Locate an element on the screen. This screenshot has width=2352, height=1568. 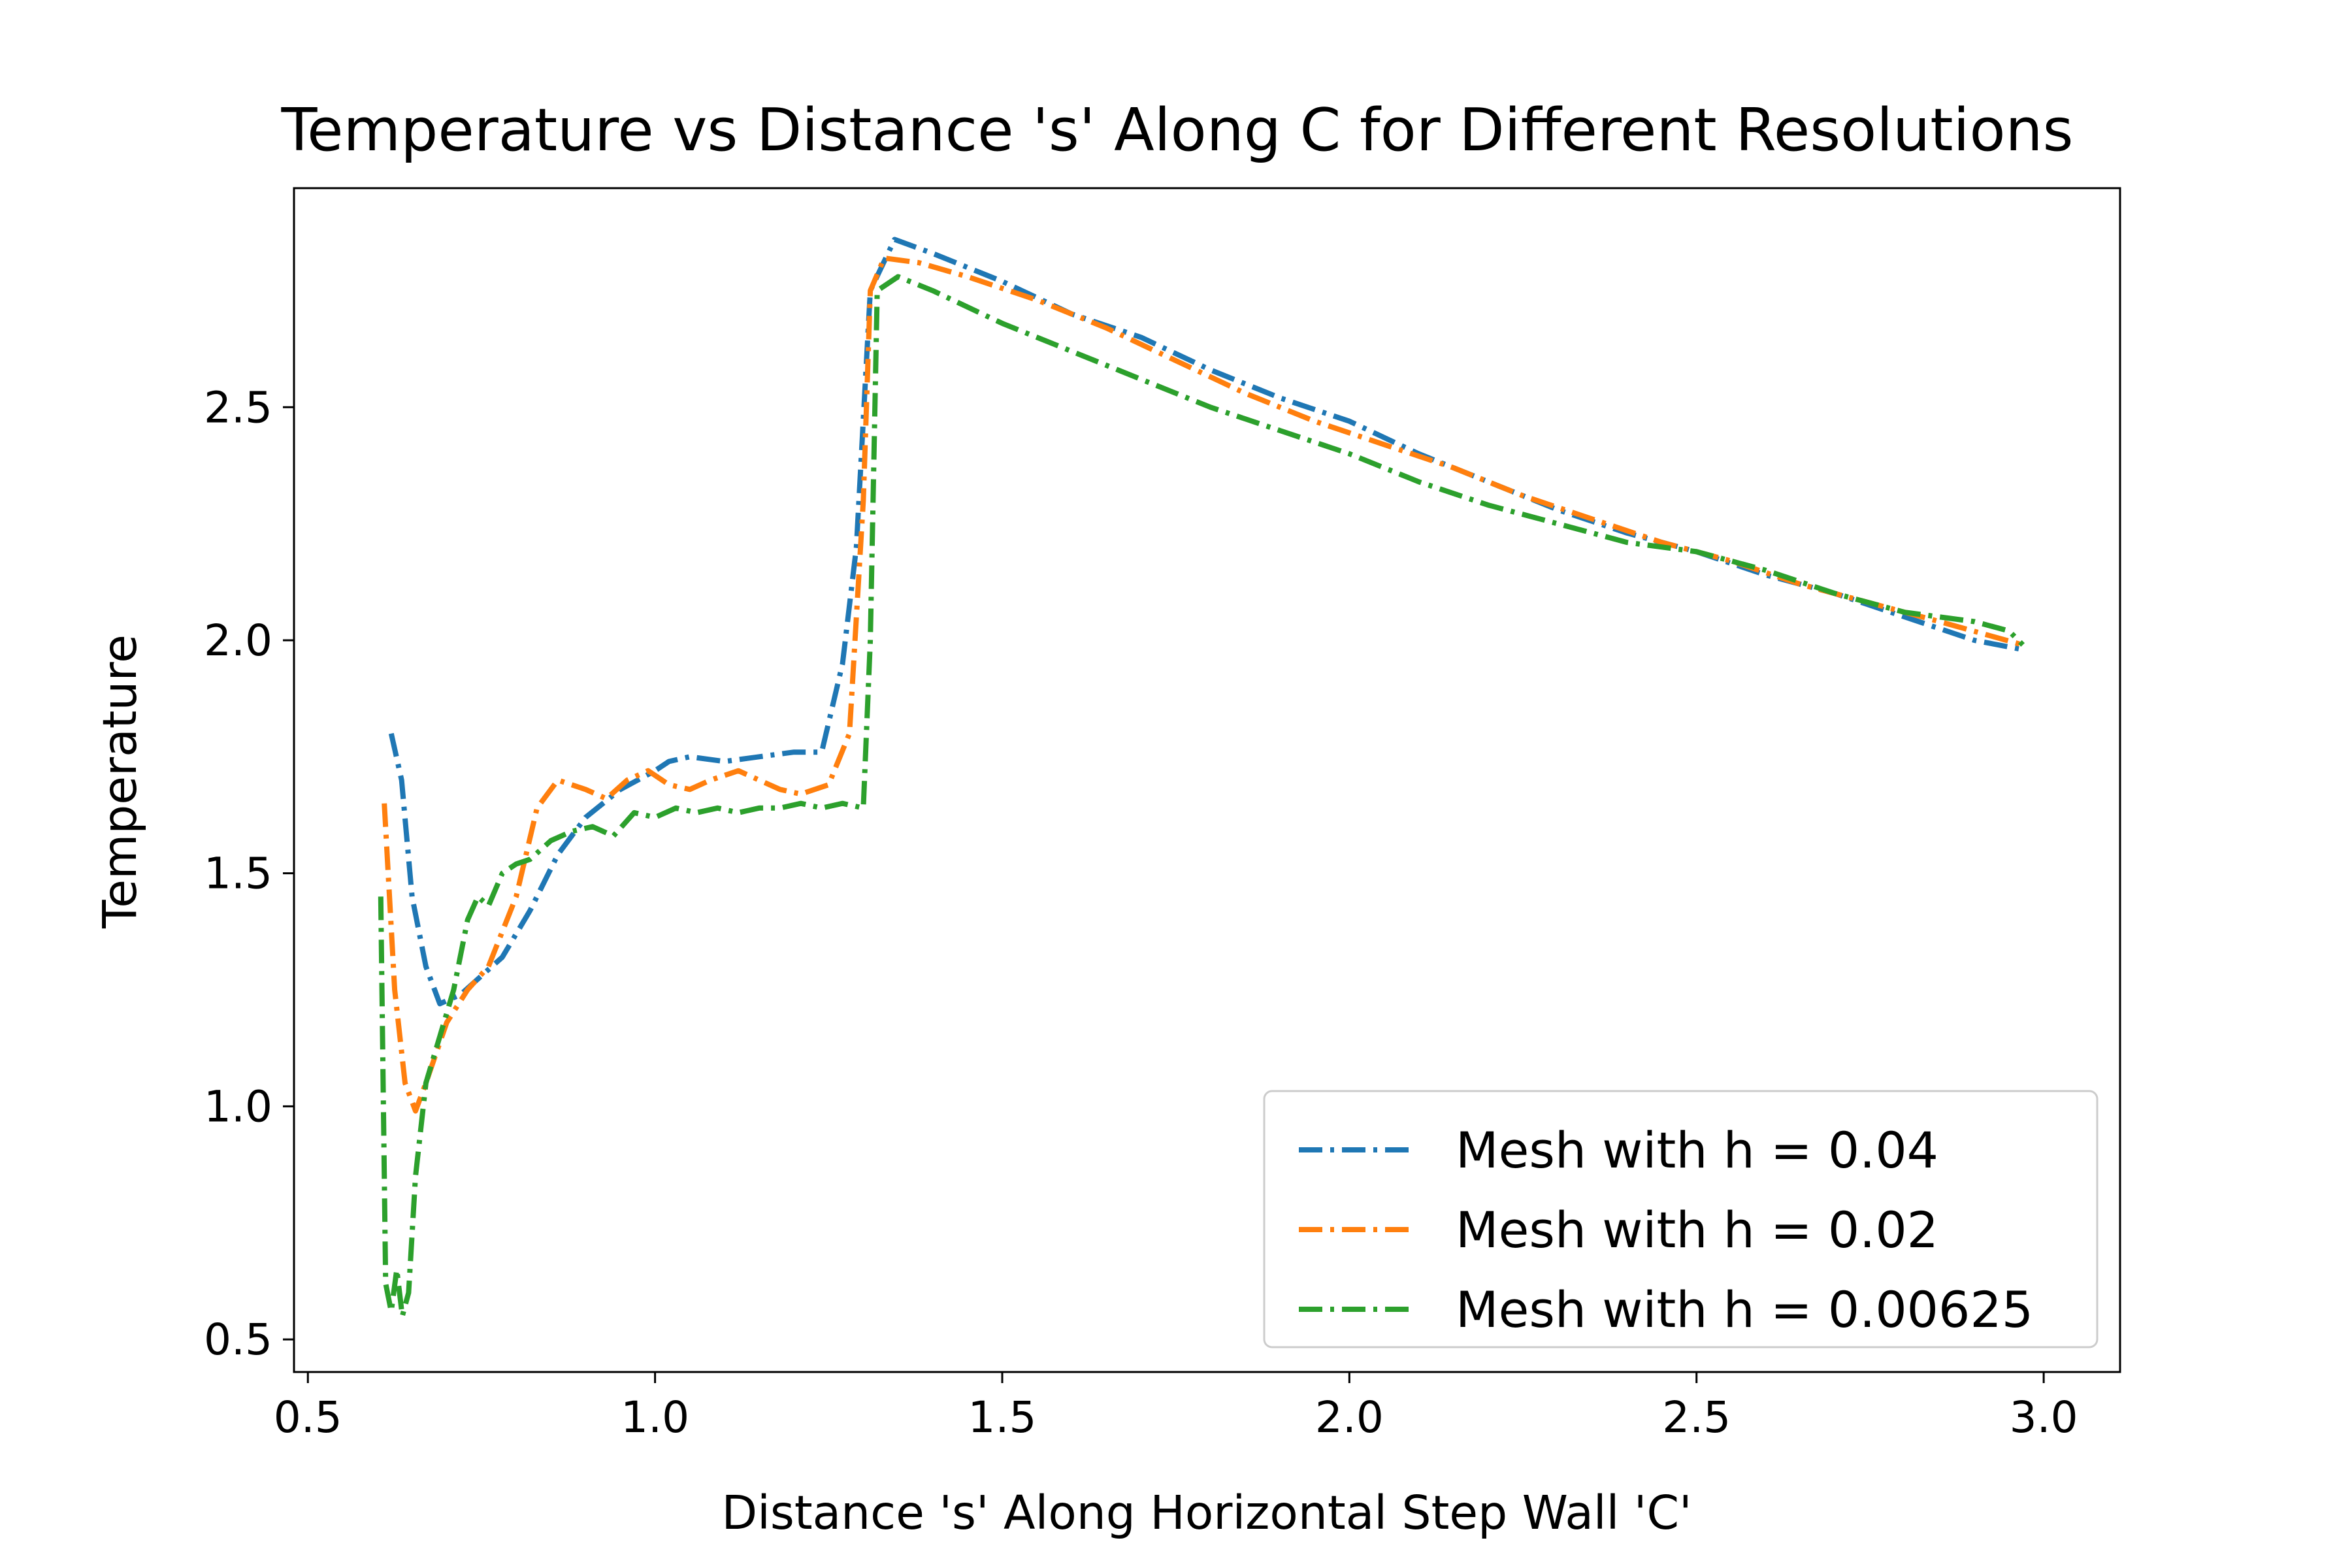
x-tick-label: 0.5 is located at coordinates (308, 1417).